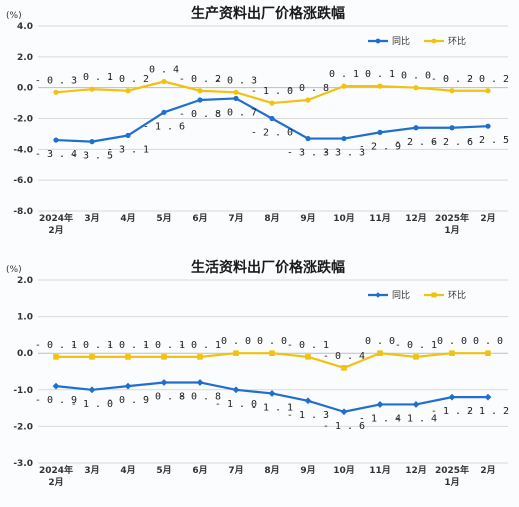 This screenshot has width=519, height=507. I want to click on x-tick-label: 11月, so click(380, 470).